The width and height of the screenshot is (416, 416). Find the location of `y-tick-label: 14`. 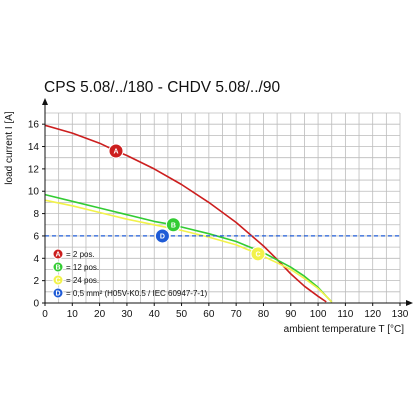

y-tick-label: 14 is located at coordinates (34, 147).